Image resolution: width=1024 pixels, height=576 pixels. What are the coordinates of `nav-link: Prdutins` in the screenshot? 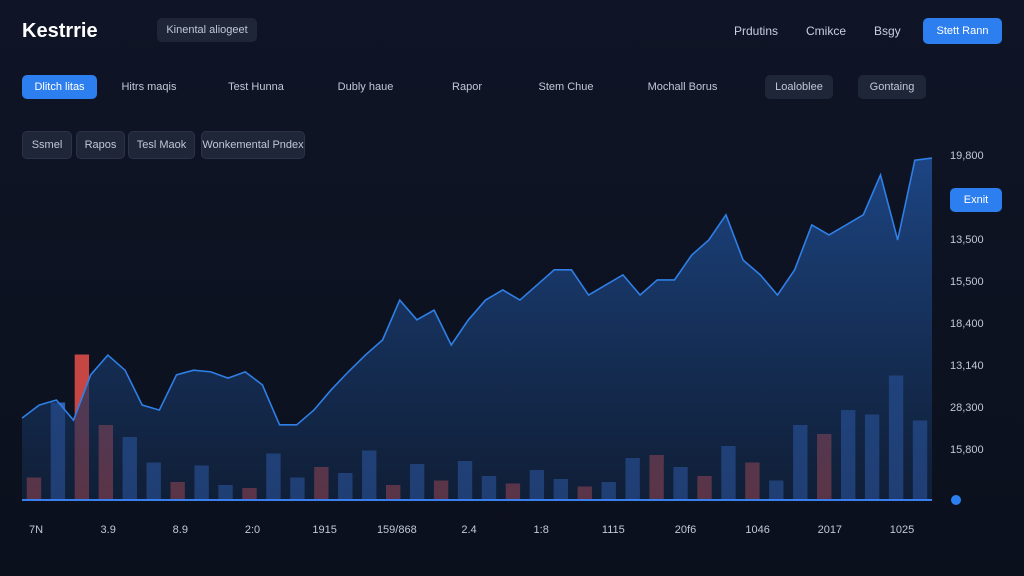 It's located at (756, 31).